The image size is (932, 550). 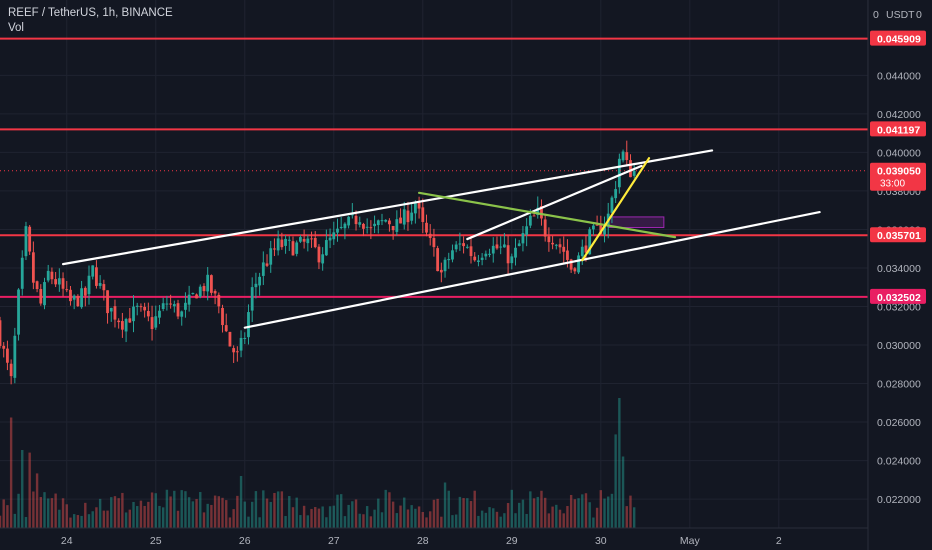 I want to click on level-price-tag-label: 0.041197, so click(x=898, y=130).